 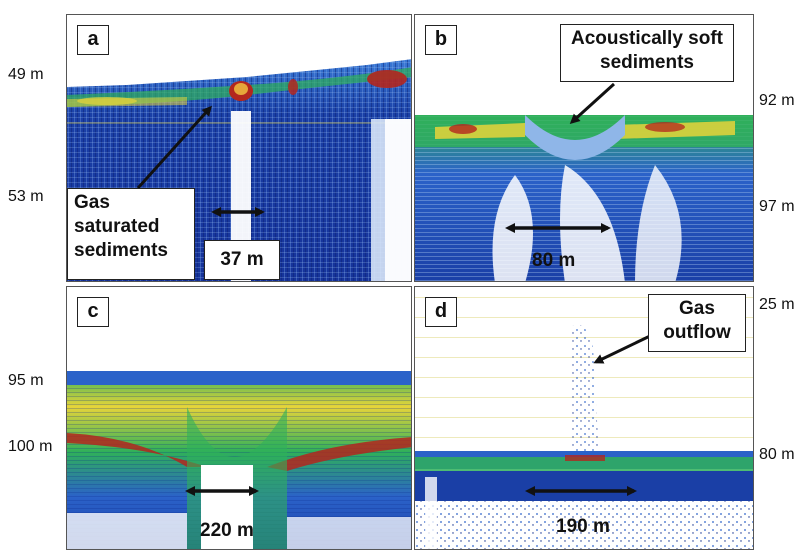 I want to click on depth-label-c-bottom: 100 m, so click(x=30, y=446).